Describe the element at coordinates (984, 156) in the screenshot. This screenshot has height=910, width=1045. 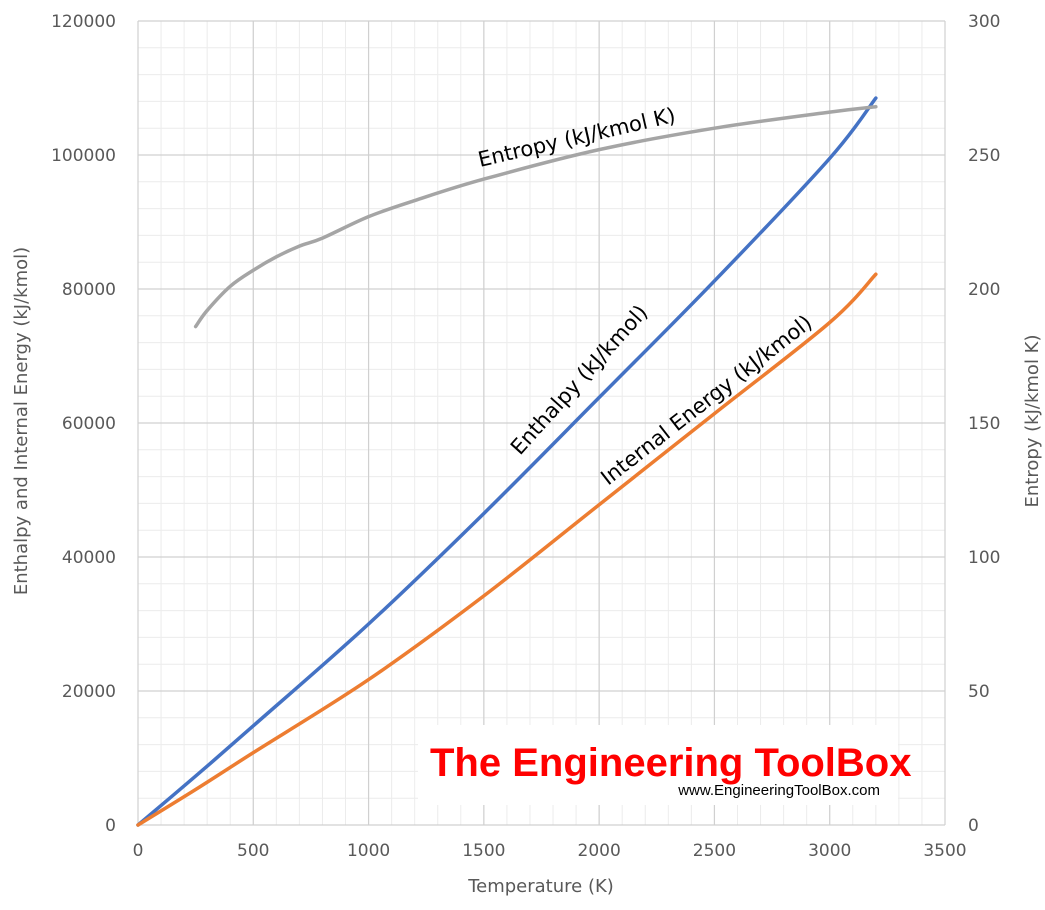
I see `y2-tick-label: 250` at that location.